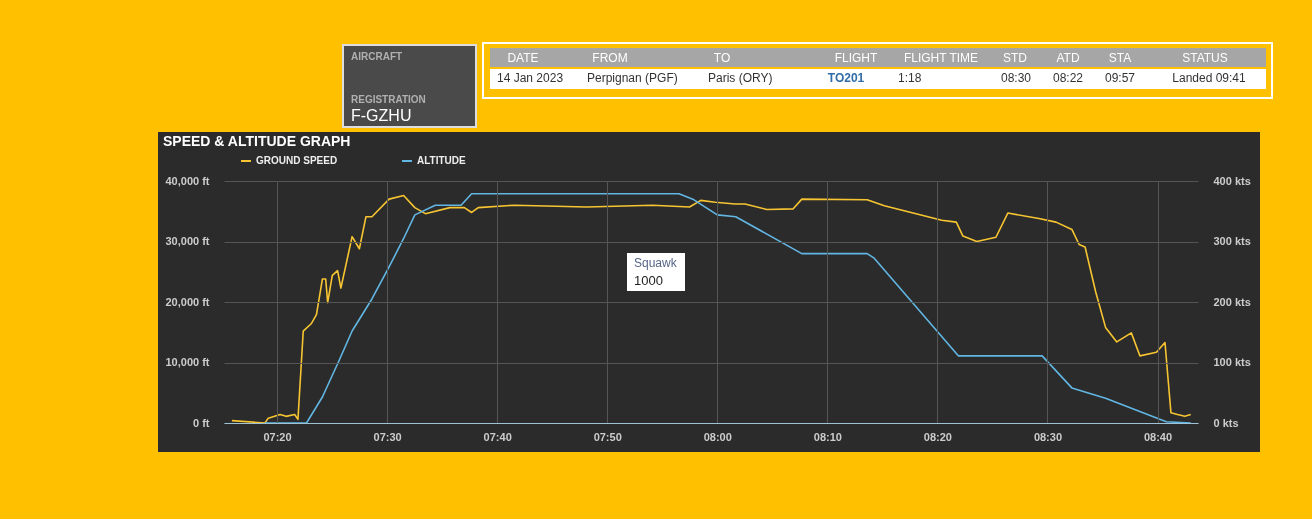  What do you see at coordinates (610, 58) in the screenshot?
I see `text: FROM` at bounding box center [610, 58].